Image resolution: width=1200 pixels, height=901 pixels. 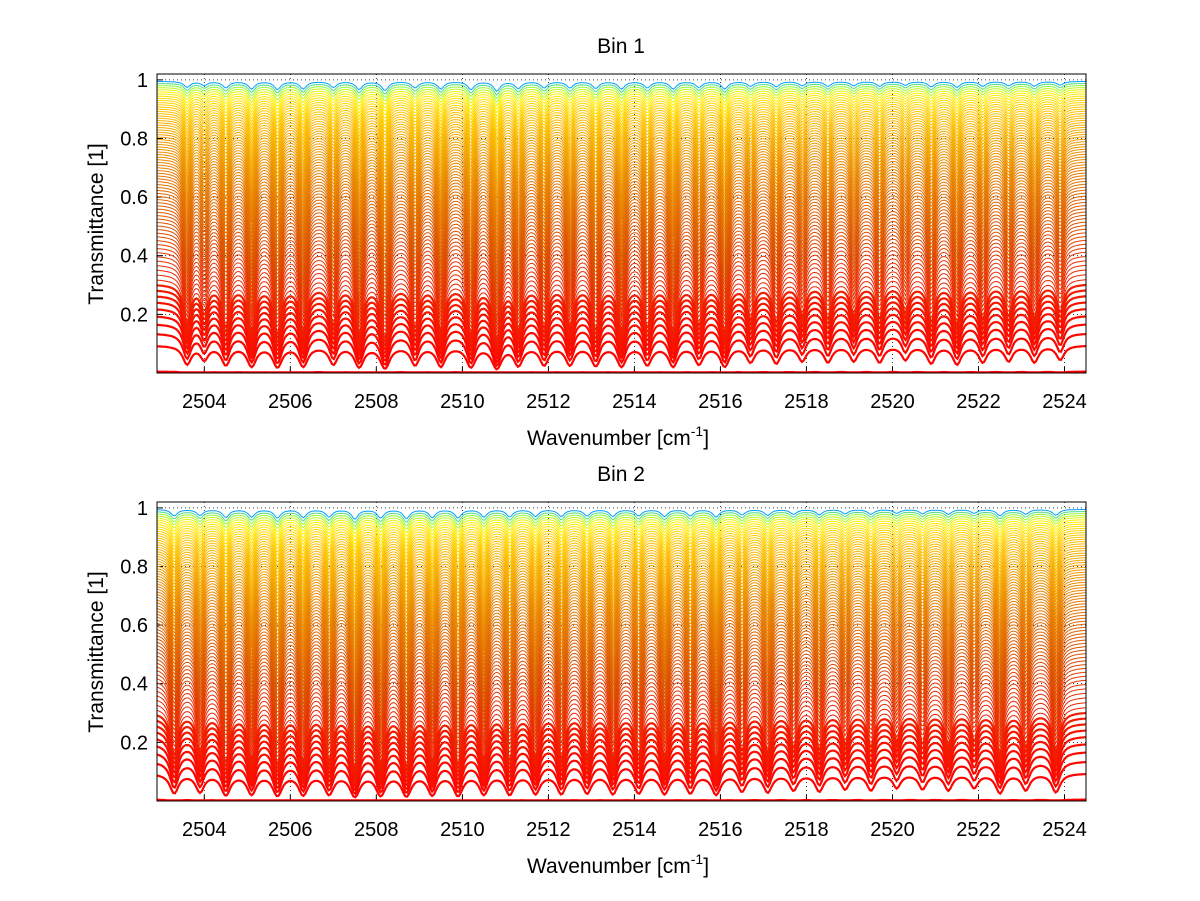 What do you see at coordinates (548, 402) in the screenshot?
I see `x-tick-label: 2512` at bounding box center [548, 402].